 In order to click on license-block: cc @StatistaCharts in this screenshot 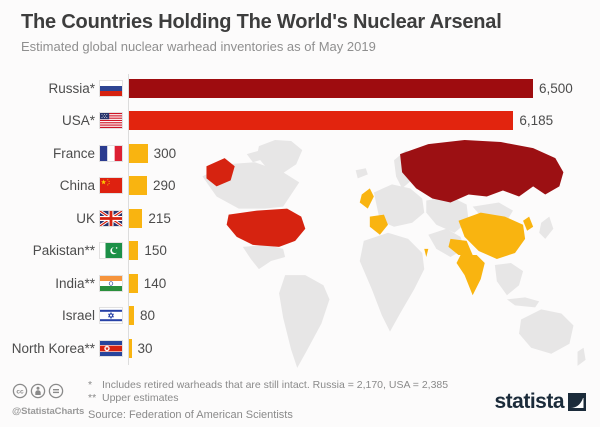, I will do `click(51, 400)`.